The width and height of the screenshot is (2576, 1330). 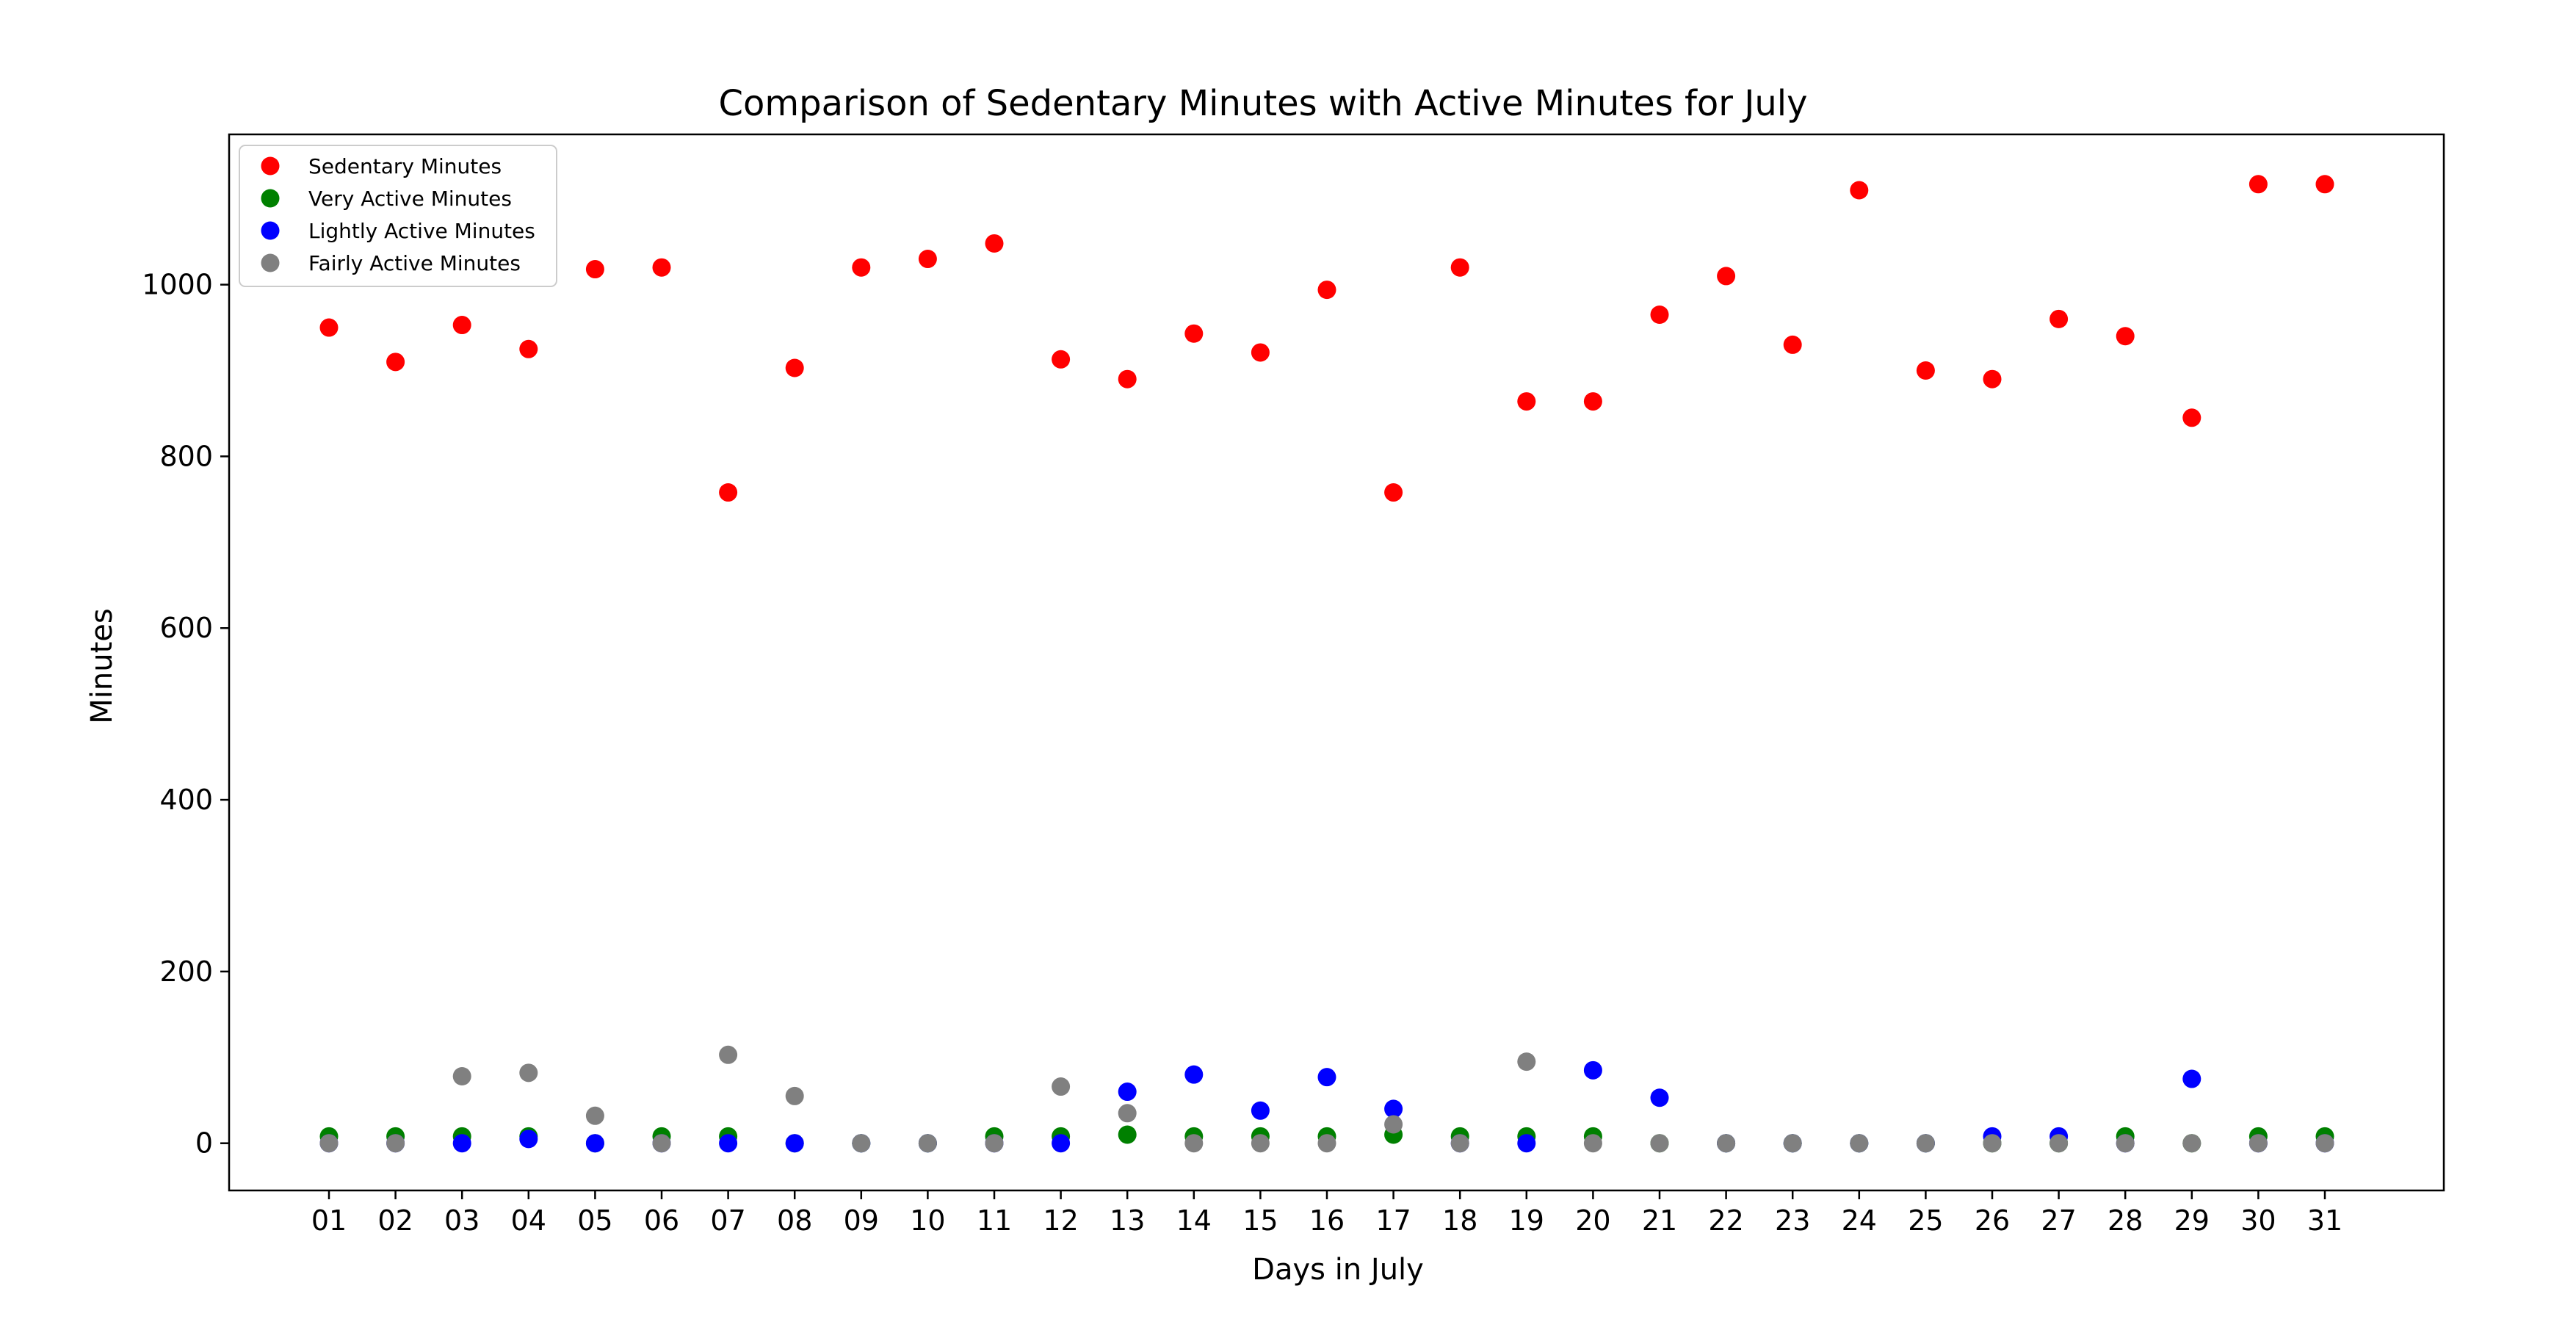 I want to click on legend-label: Very Active Minutes, so click(x=410, y=199).